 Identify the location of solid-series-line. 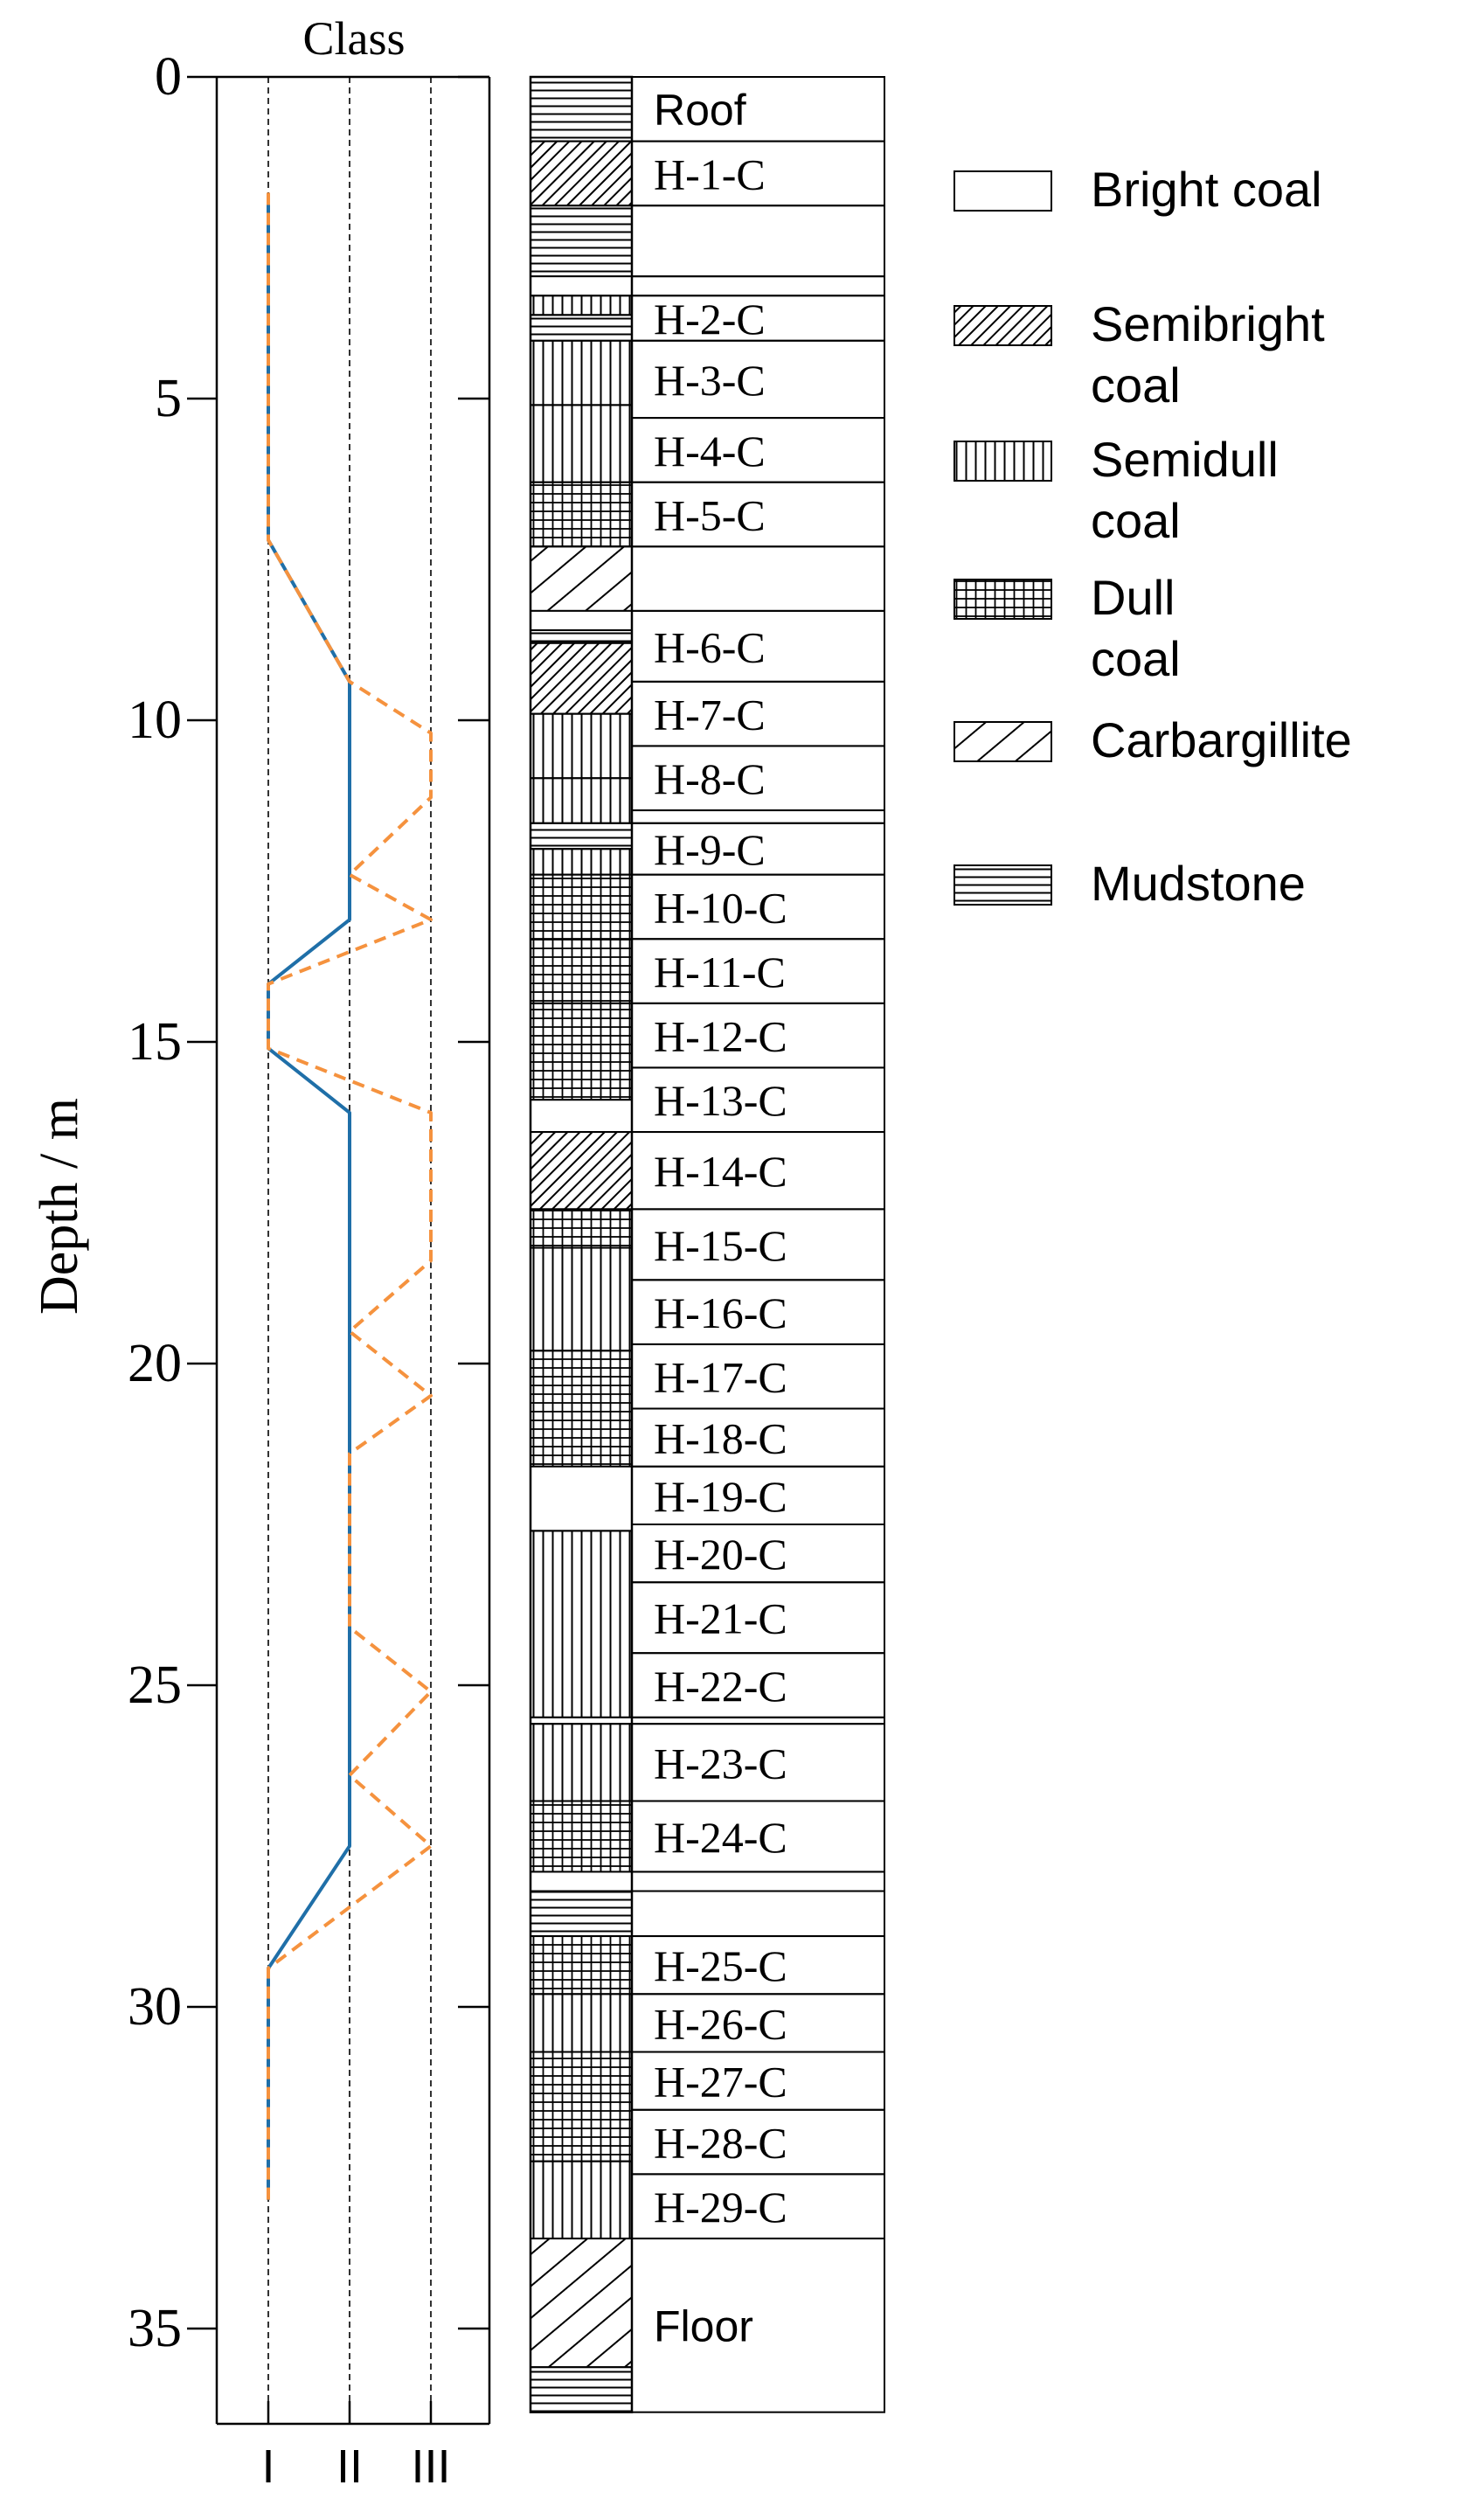
(309, 1196).